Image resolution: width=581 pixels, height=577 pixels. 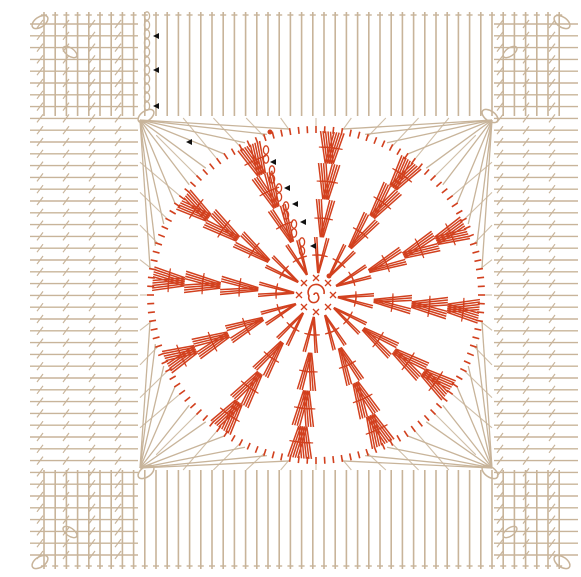 I want to click on circle-row-start-chain, so click(x=286, y=215).